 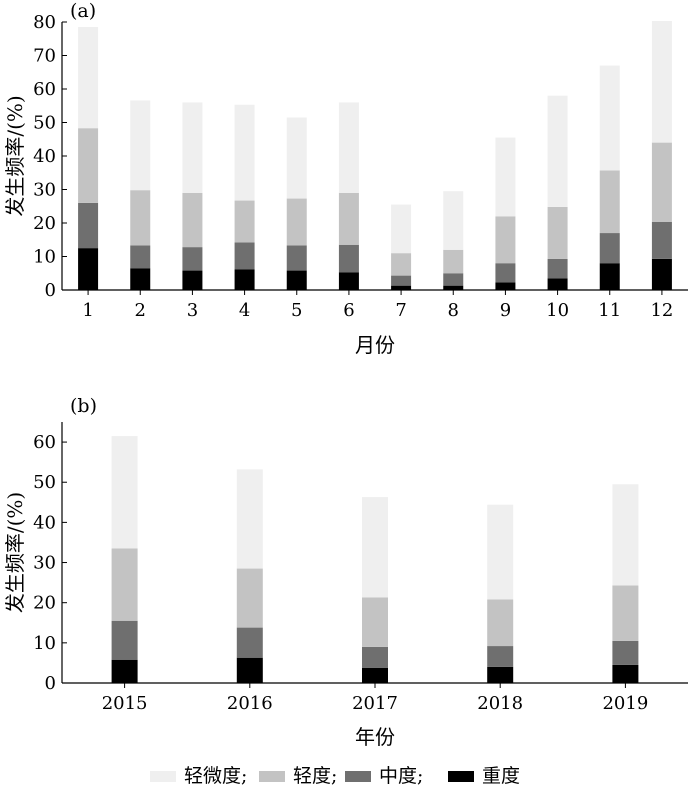 What do you see at coordinates (661, 310) in the screenshot?
I see `x-tick-label: 12` at bounding box center [661, 310].